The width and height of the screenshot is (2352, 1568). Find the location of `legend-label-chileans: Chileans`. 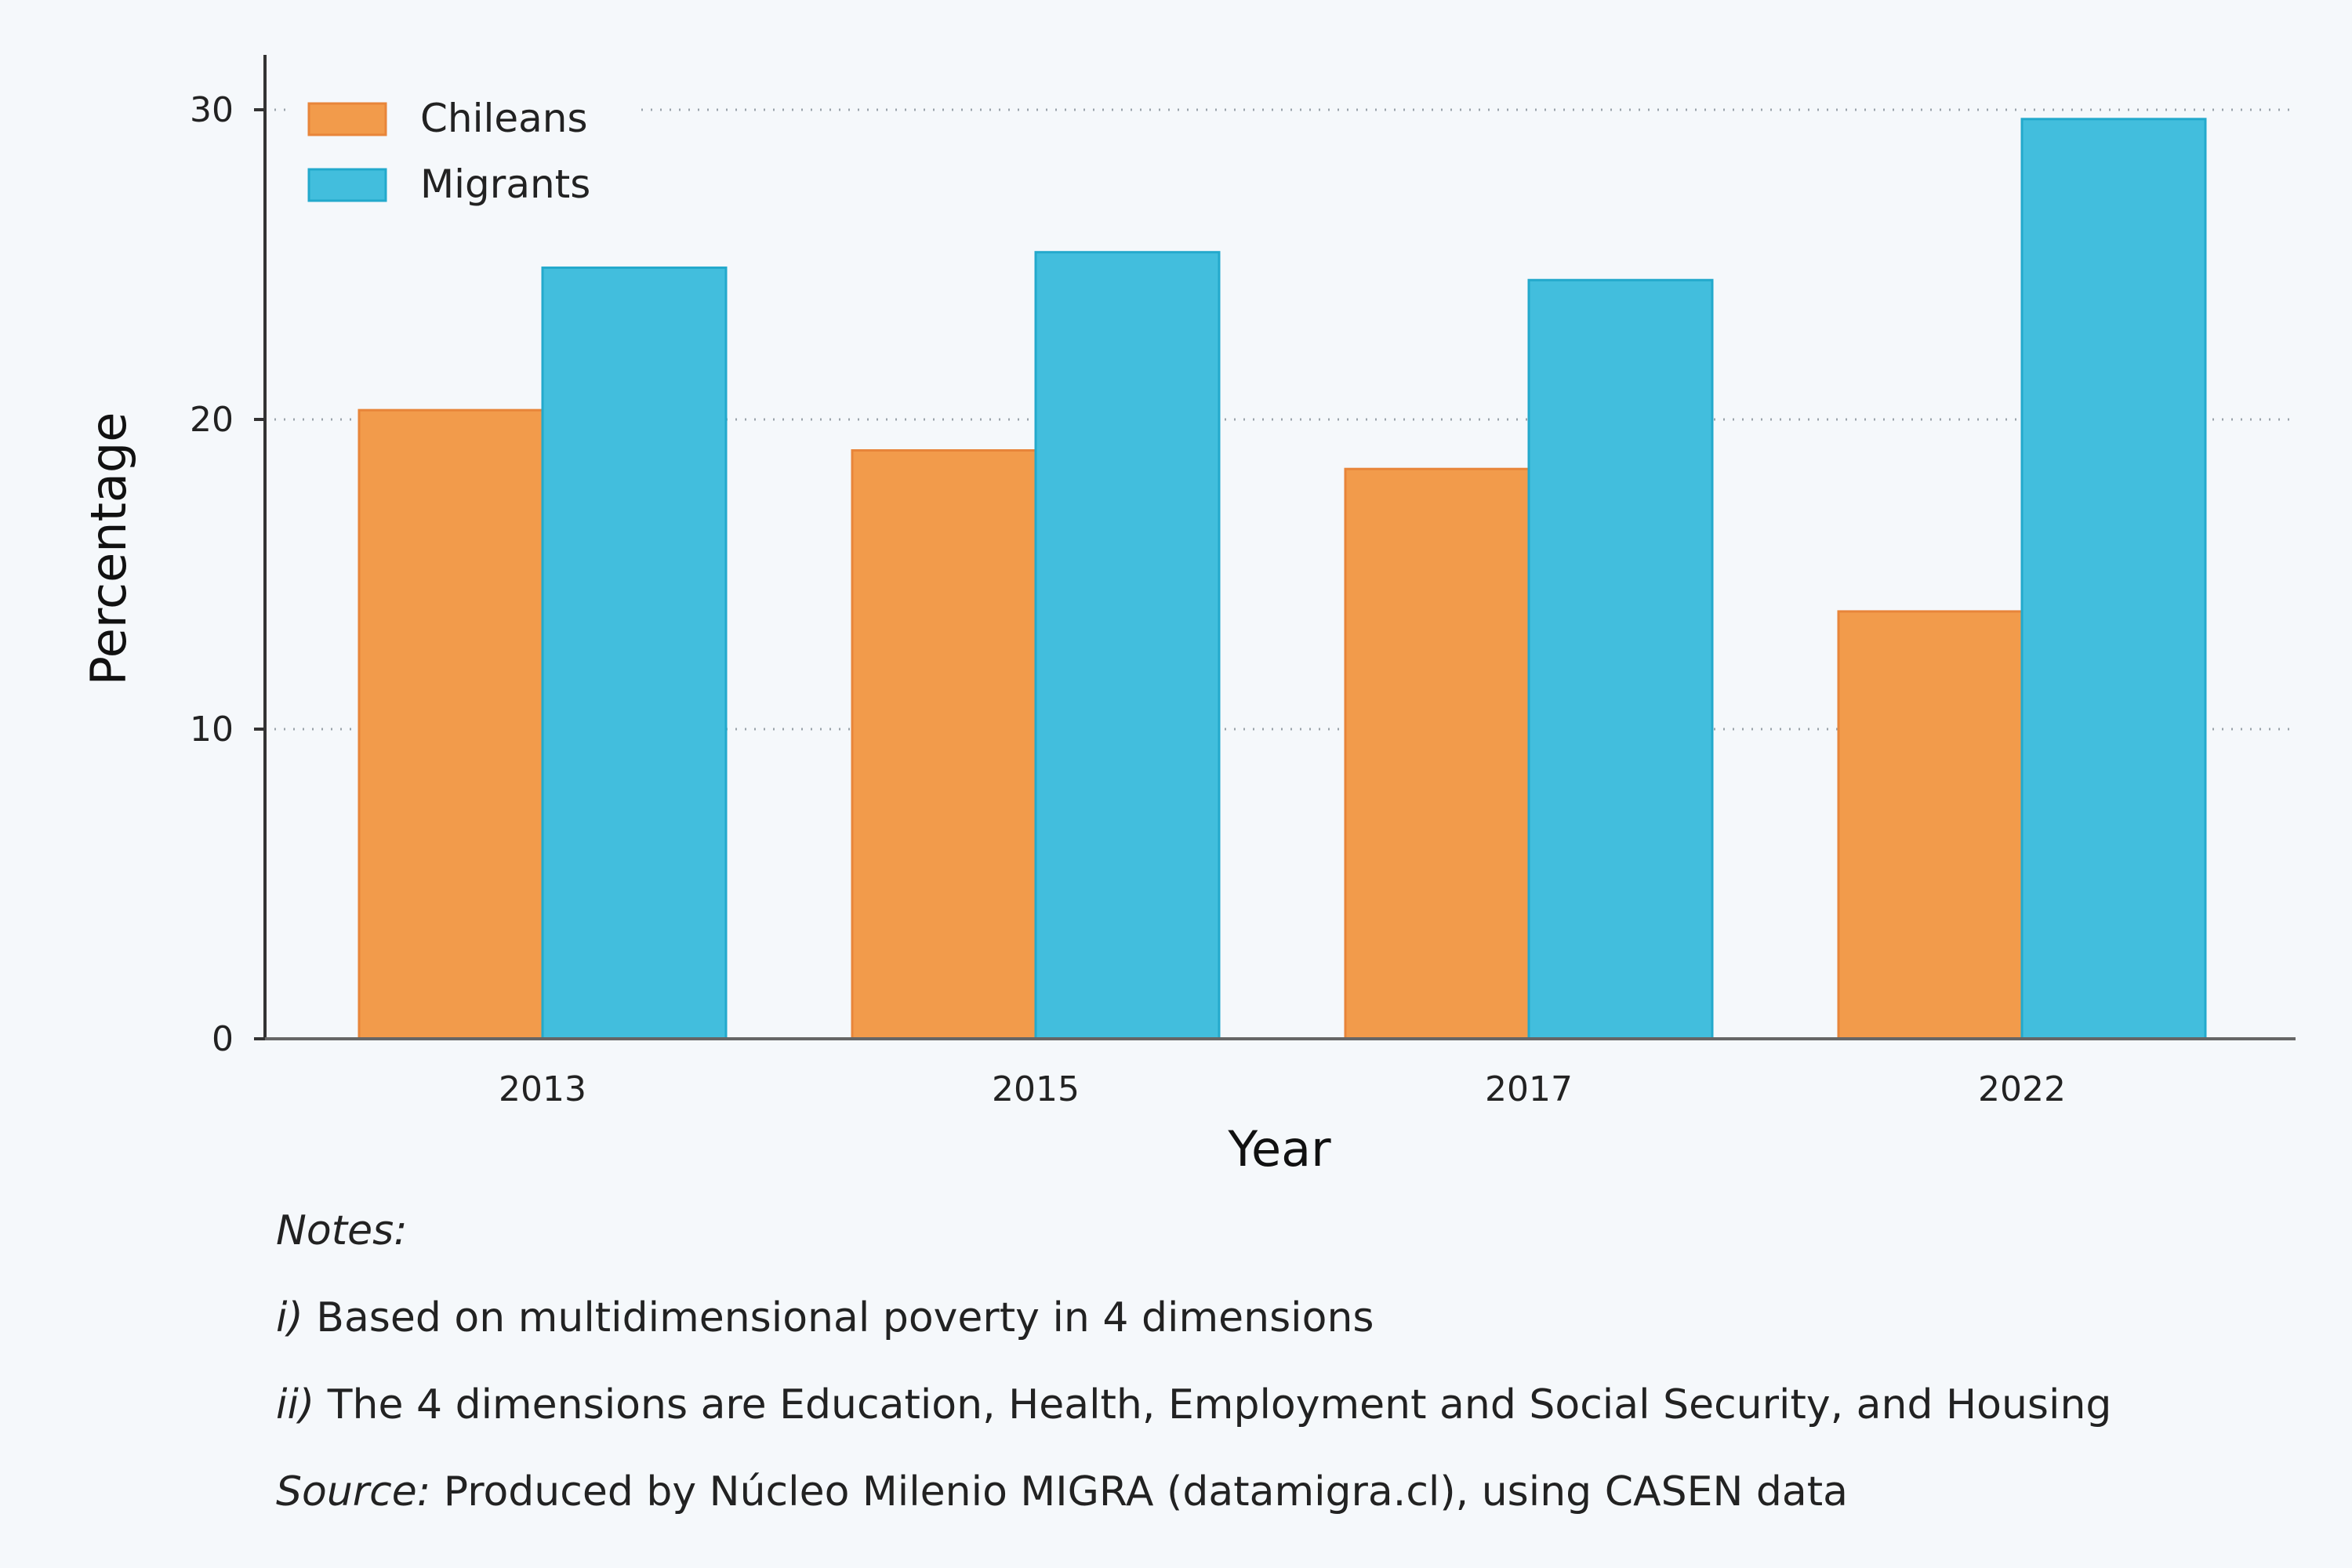

legend-label-chileans: Chileans is located at coordinates (504, 118).